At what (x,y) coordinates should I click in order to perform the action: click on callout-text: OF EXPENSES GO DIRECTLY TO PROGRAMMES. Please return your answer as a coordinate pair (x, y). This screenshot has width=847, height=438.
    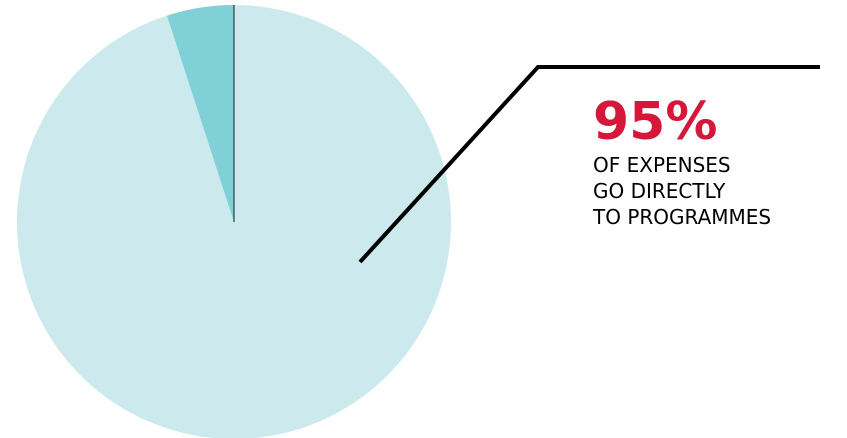
    Looking at the image, I should click on (718, 191).